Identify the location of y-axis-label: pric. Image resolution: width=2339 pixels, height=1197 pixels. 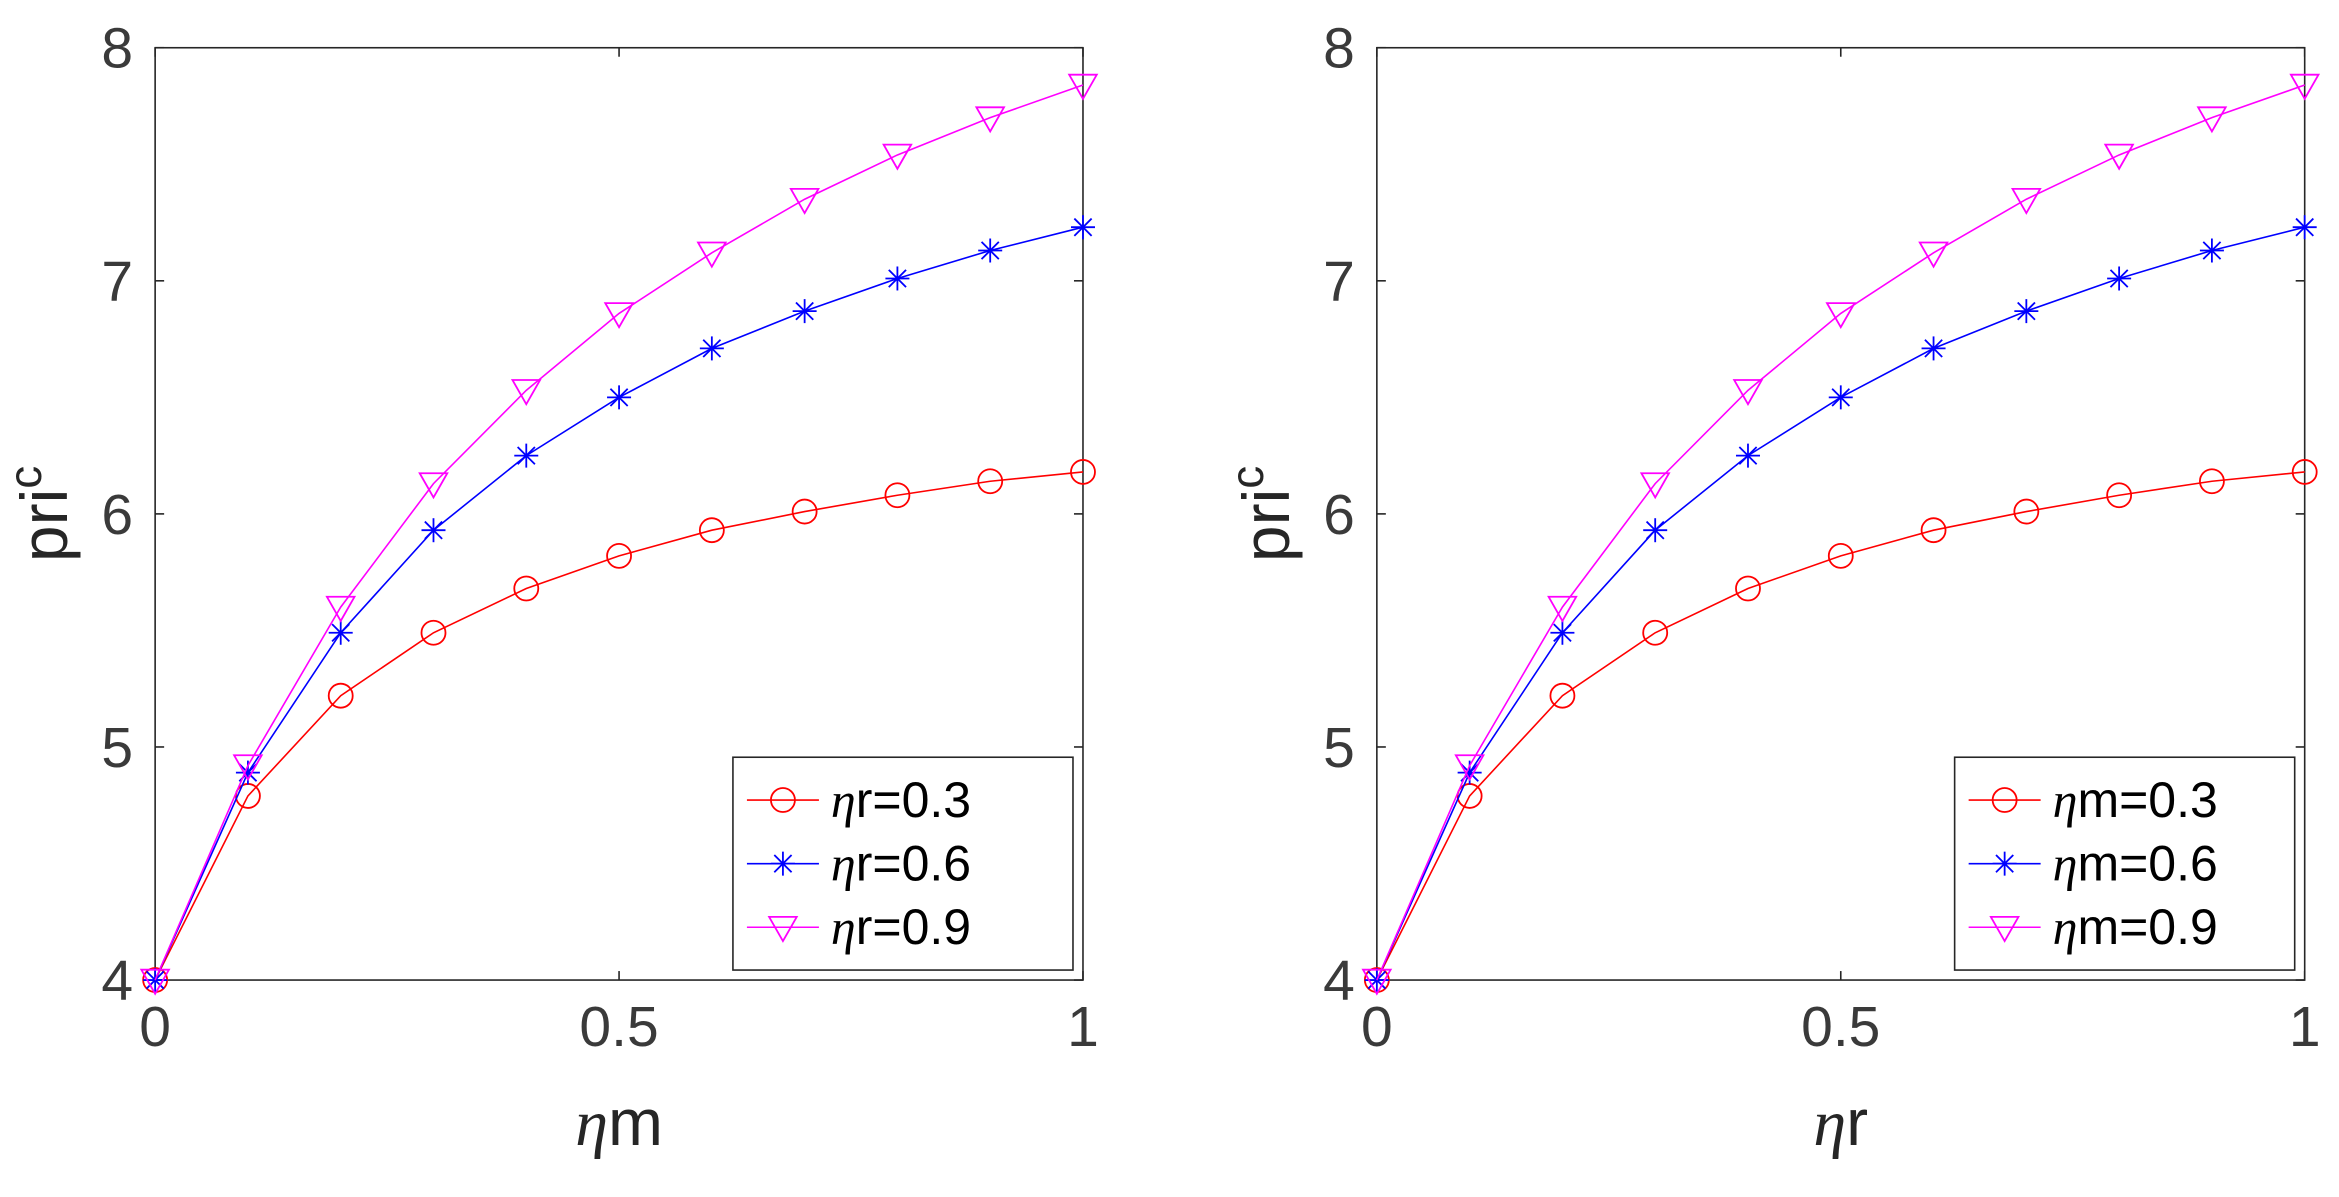
(40, 514).